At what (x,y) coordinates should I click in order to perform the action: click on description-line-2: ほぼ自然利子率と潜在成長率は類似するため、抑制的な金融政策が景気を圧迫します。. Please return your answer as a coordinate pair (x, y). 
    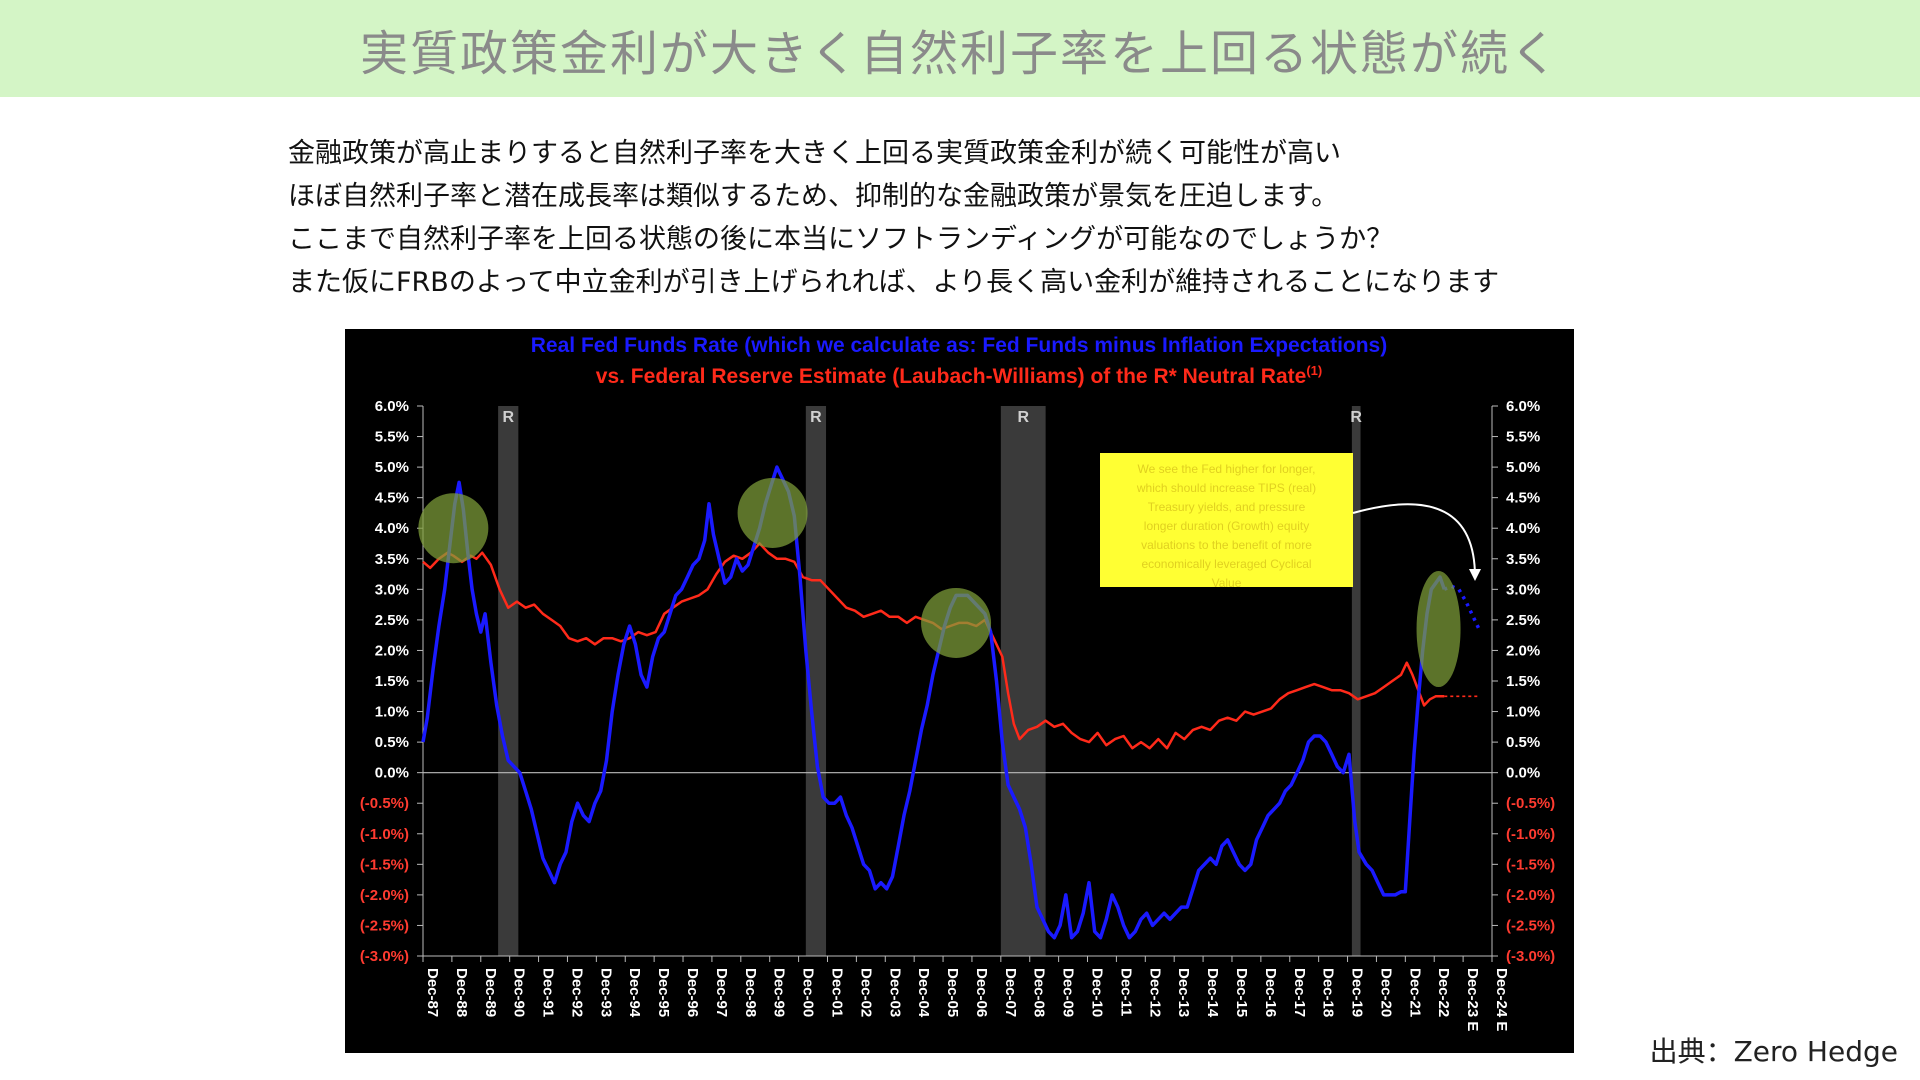
    Looking at the image, I should click on (813, 196).